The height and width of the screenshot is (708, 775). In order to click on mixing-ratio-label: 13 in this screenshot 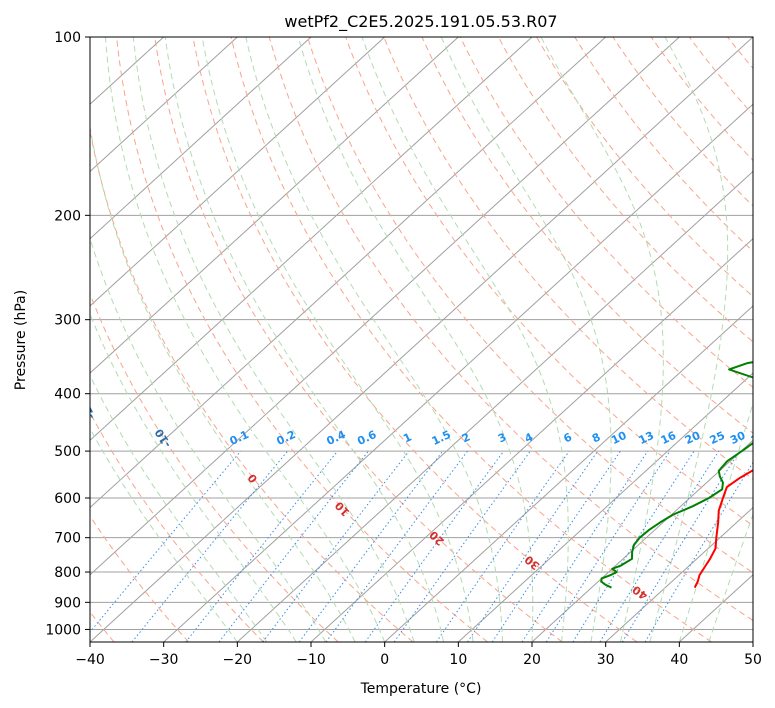, I will do `click(646, 438)`.